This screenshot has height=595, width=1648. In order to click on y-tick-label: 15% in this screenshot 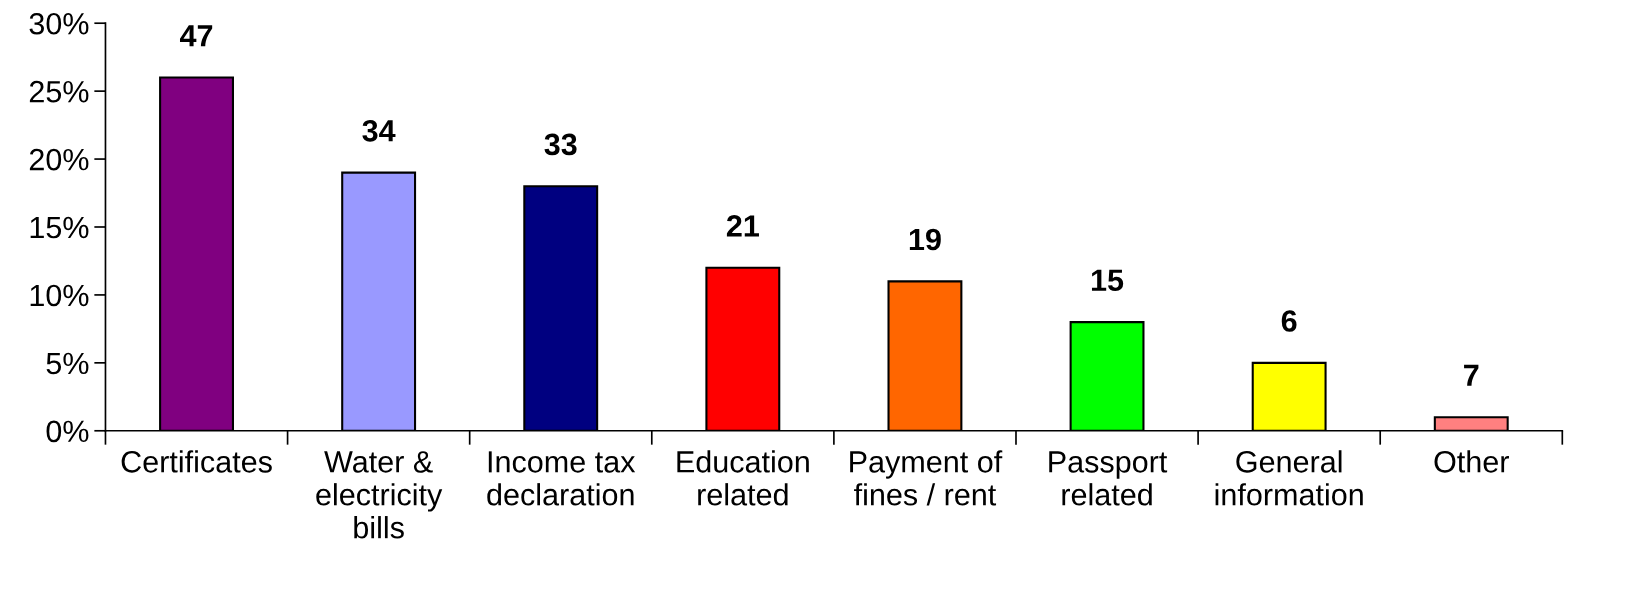, I will do `click(59, 227)`.